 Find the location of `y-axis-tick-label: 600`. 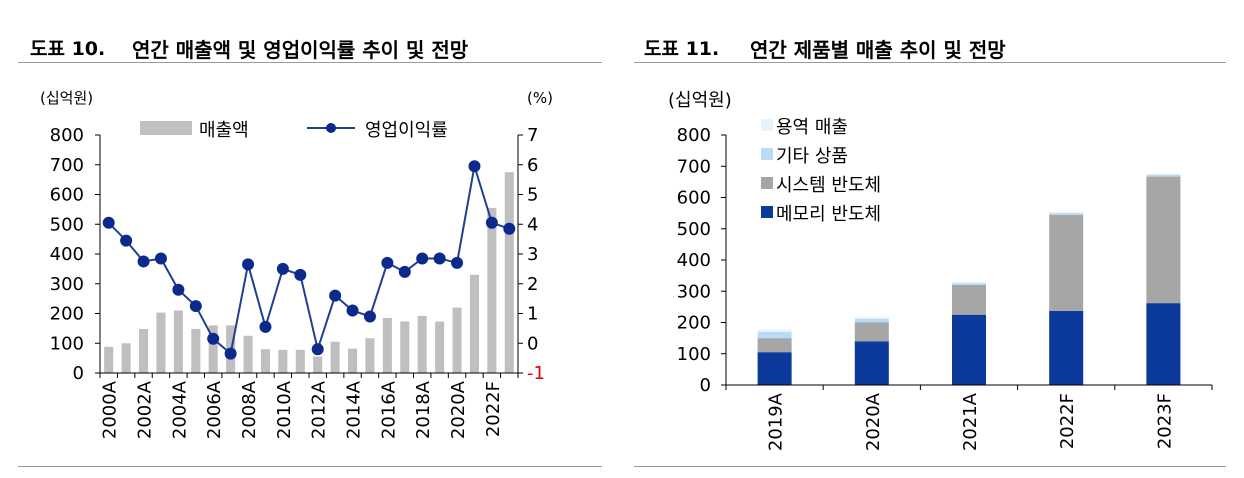

y-axis-tick-label: 600 is located at coordinates (694, 198).